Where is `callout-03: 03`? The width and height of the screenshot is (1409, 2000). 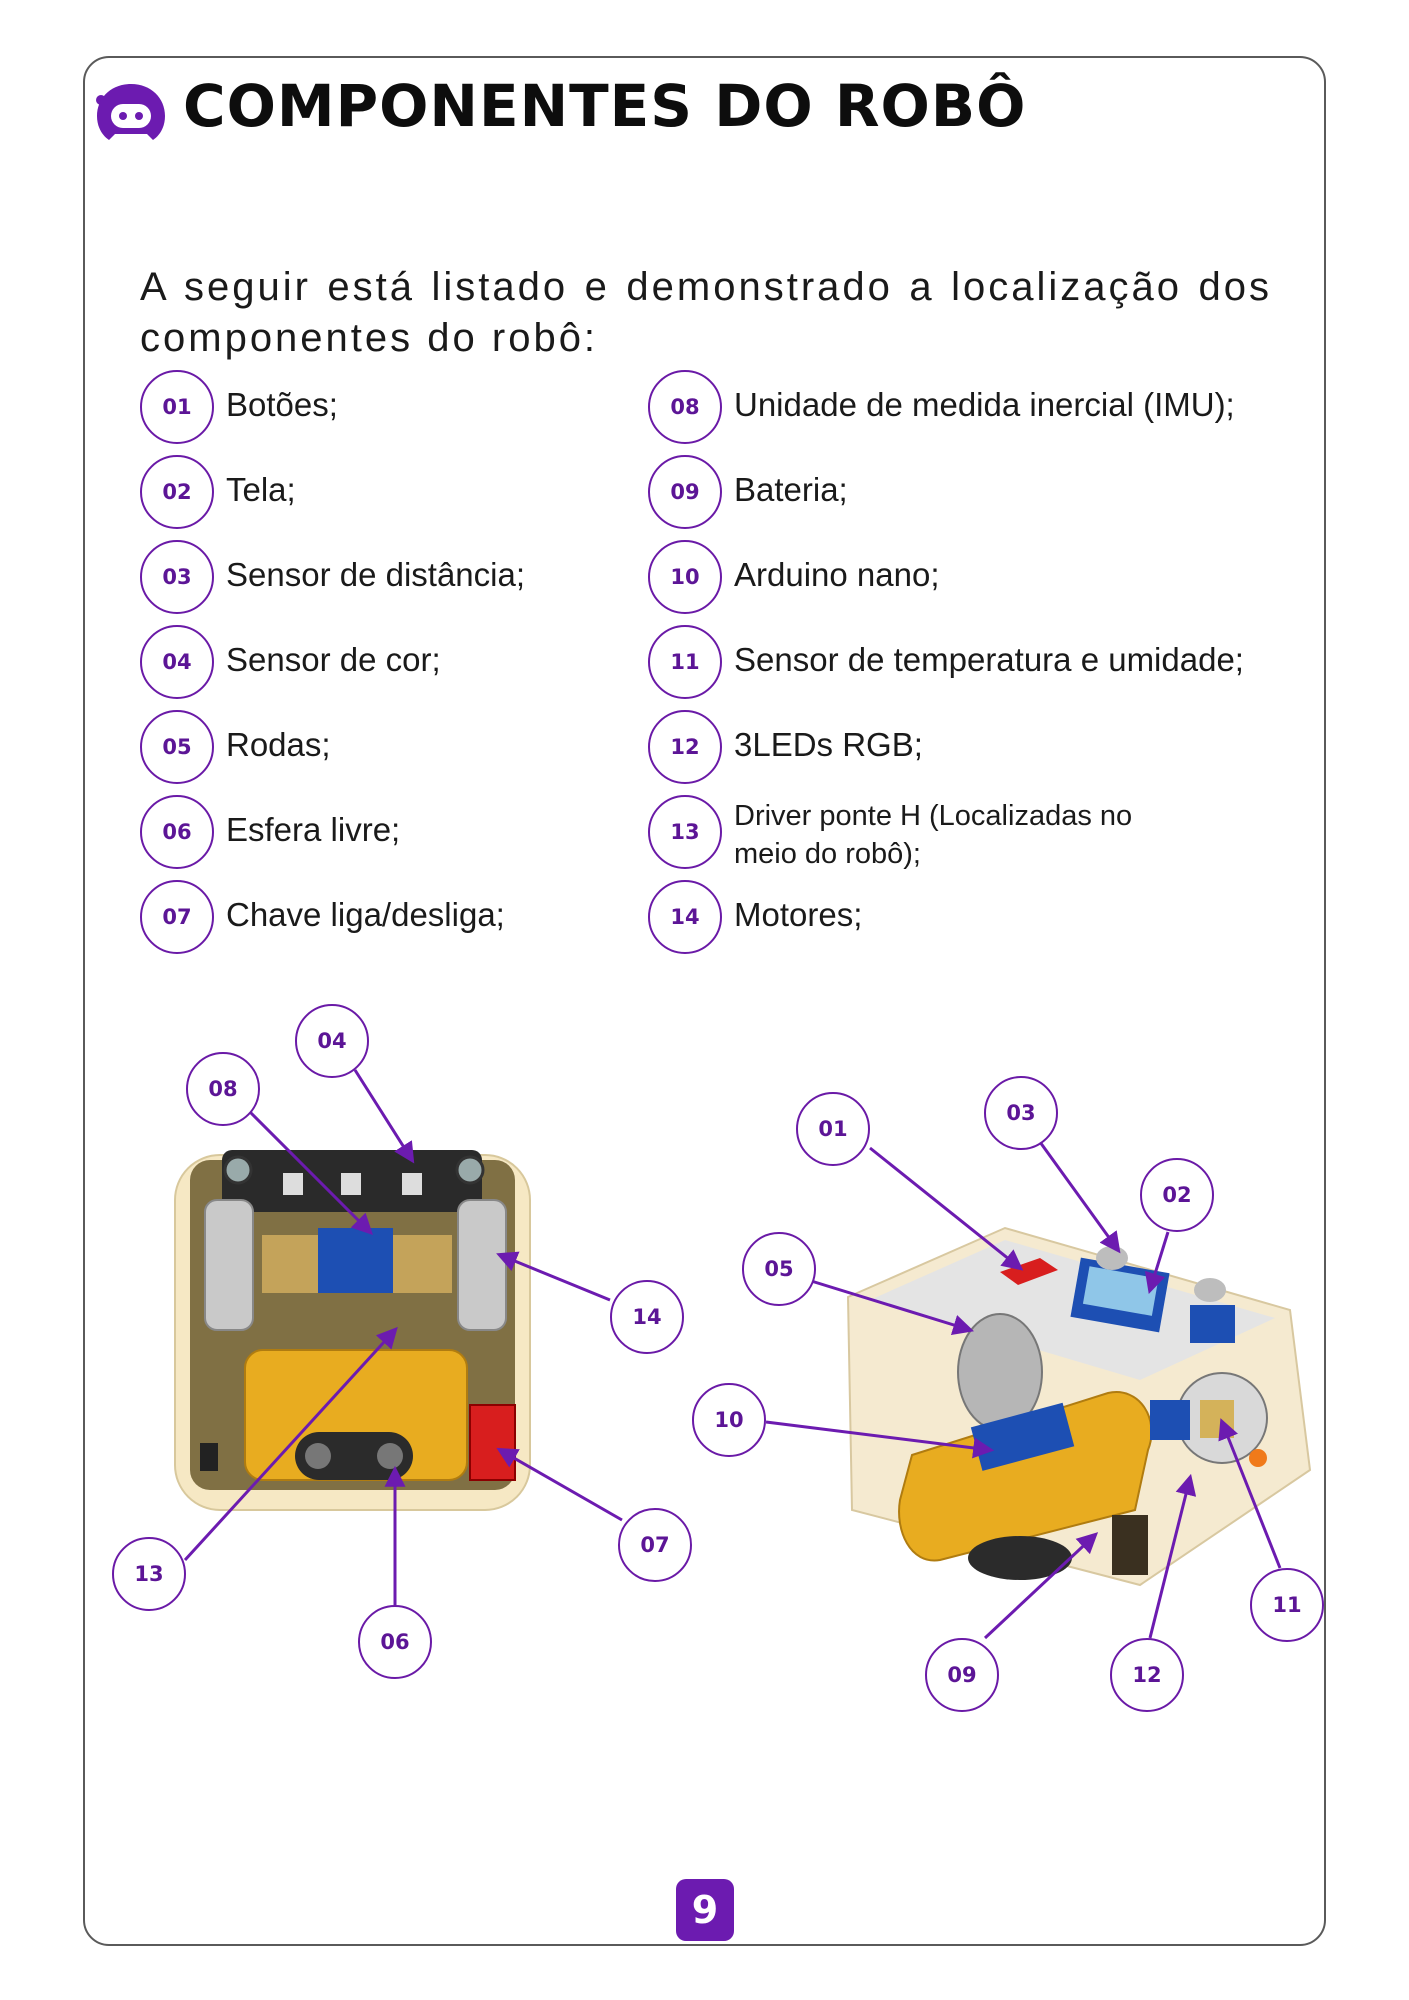
callout-03: 03 is located at coordinates (1021, 1113).